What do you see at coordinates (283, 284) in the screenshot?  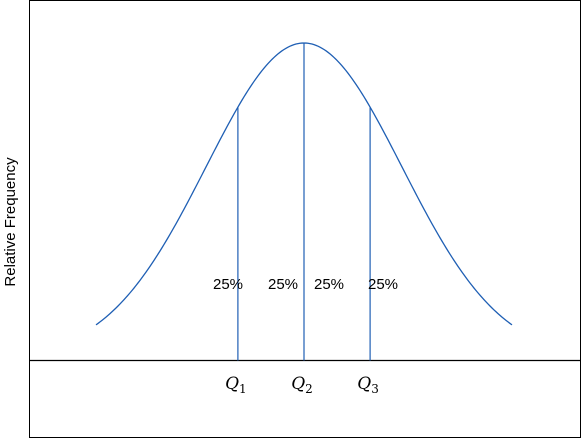 I see `region-label-2: 25%` at bounding box center [283, 284].